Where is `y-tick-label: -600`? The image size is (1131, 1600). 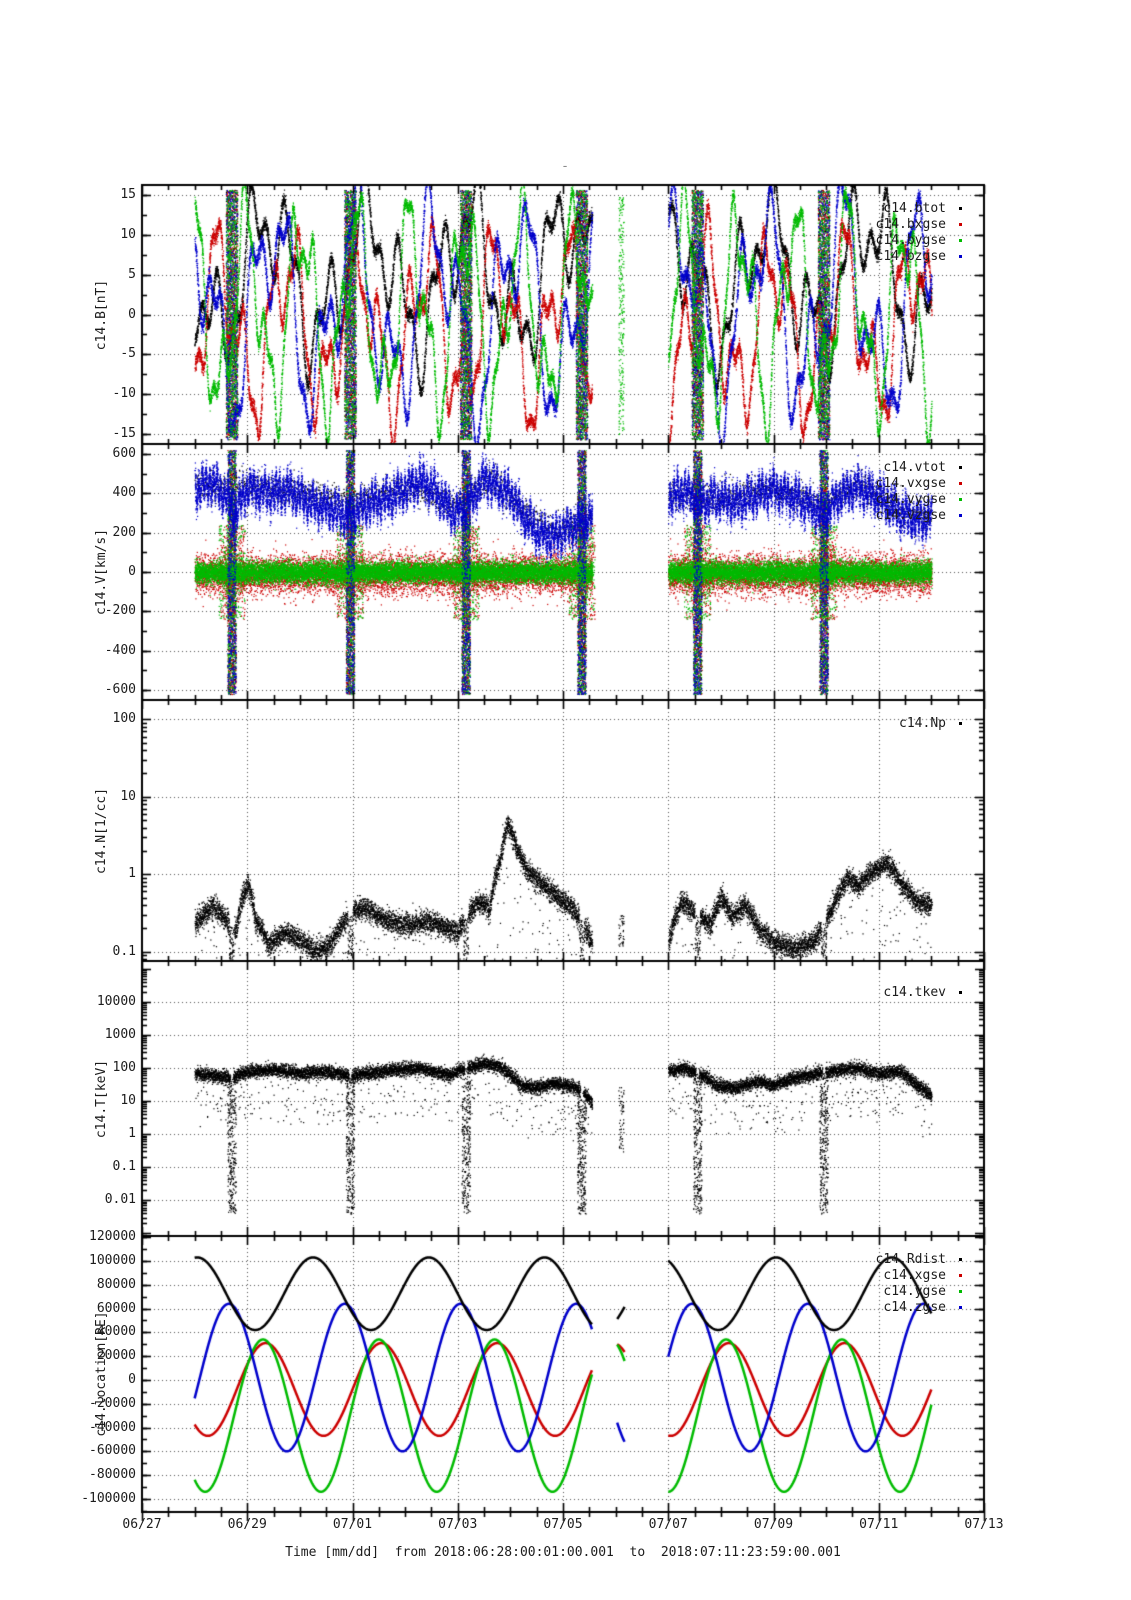
y-tick-label: -600 is located at coordinates (120, 690).